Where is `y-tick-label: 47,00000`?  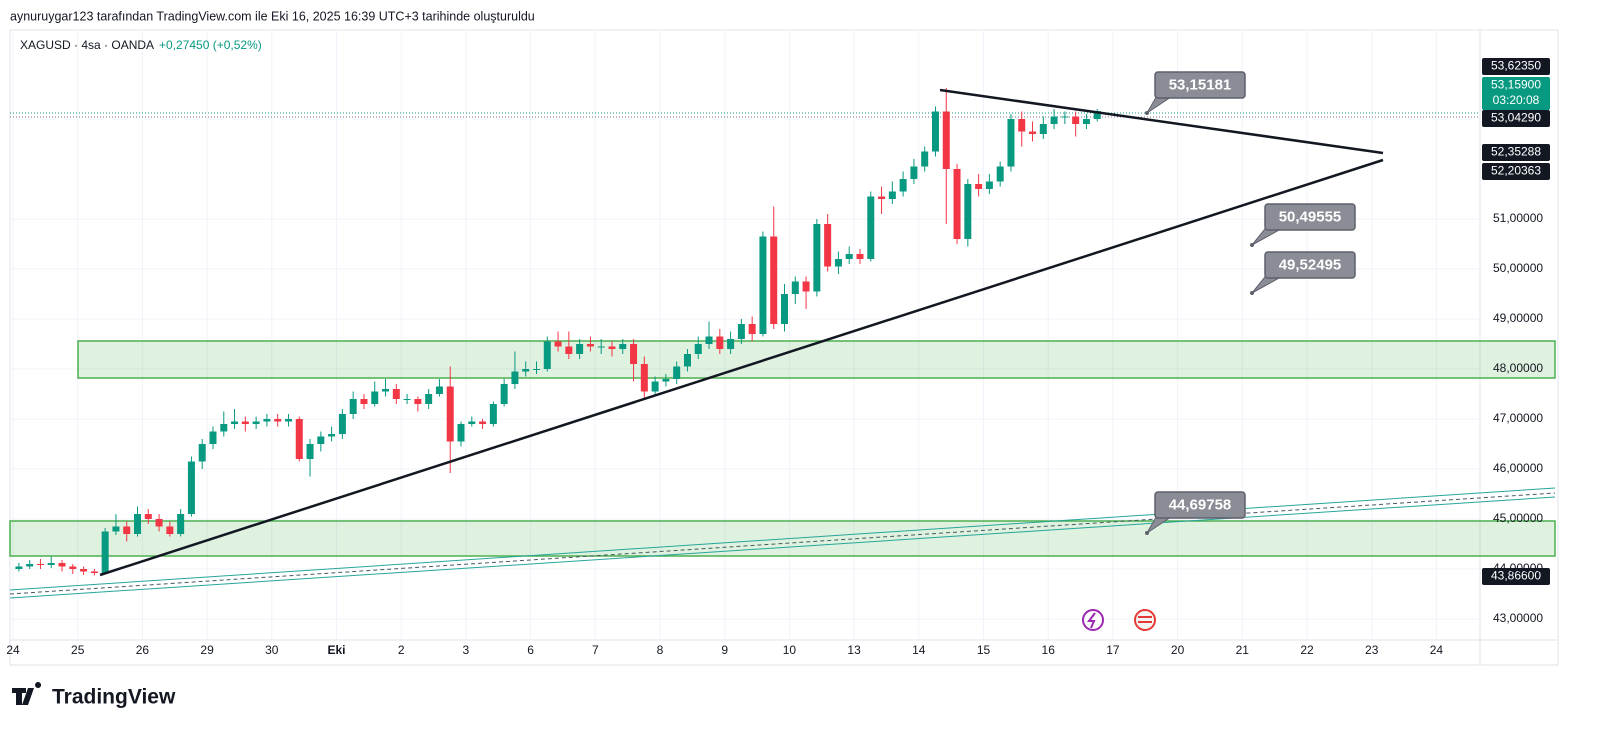
y-tick-label: 47,00000 is located at coordinates (1518, 418).